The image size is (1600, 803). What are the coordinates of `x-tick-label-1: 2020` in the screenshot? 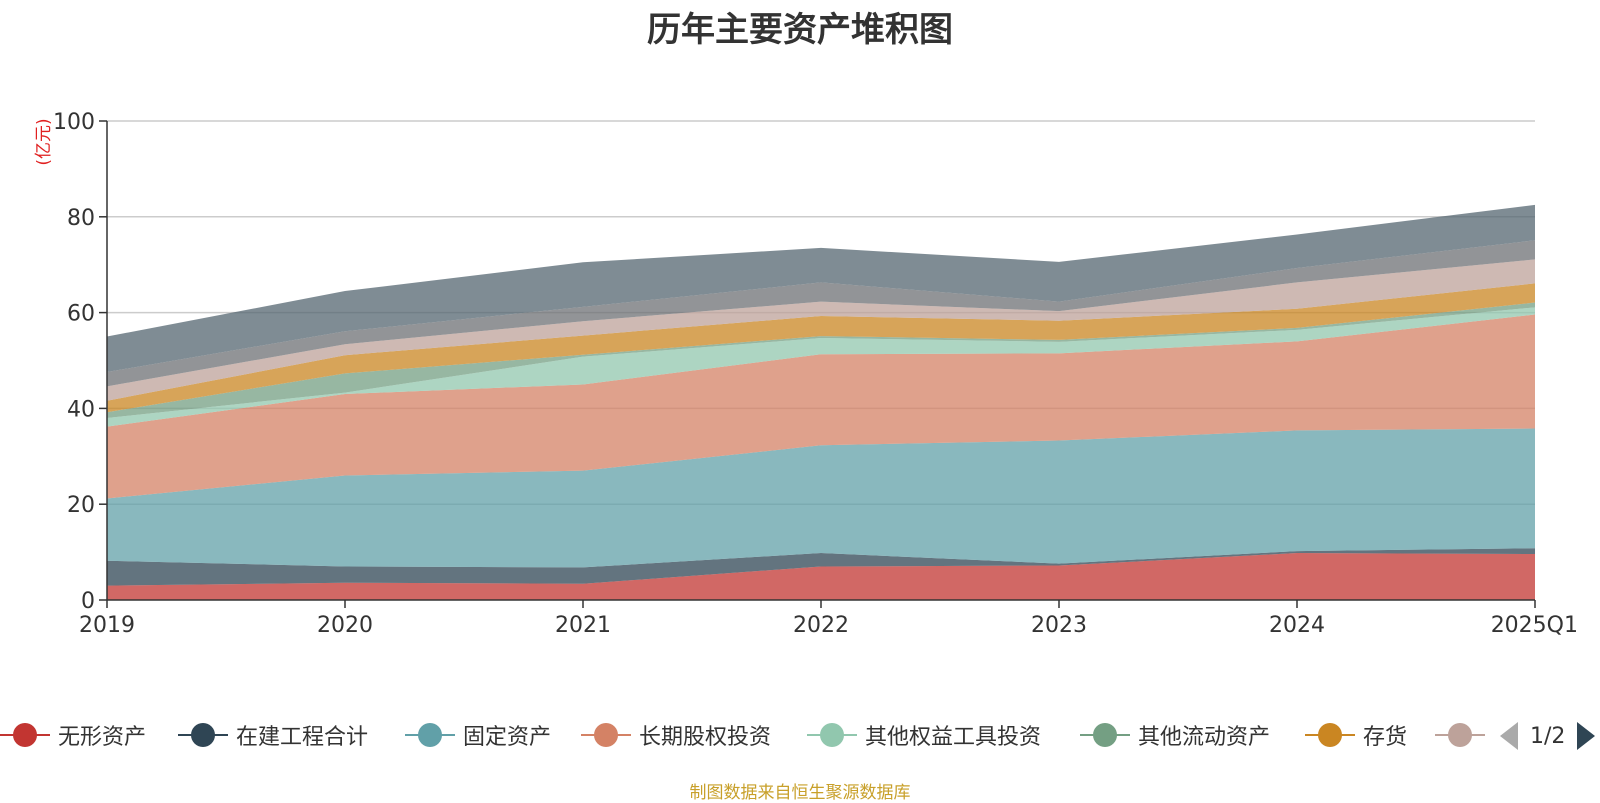 It's located at (345, 625).